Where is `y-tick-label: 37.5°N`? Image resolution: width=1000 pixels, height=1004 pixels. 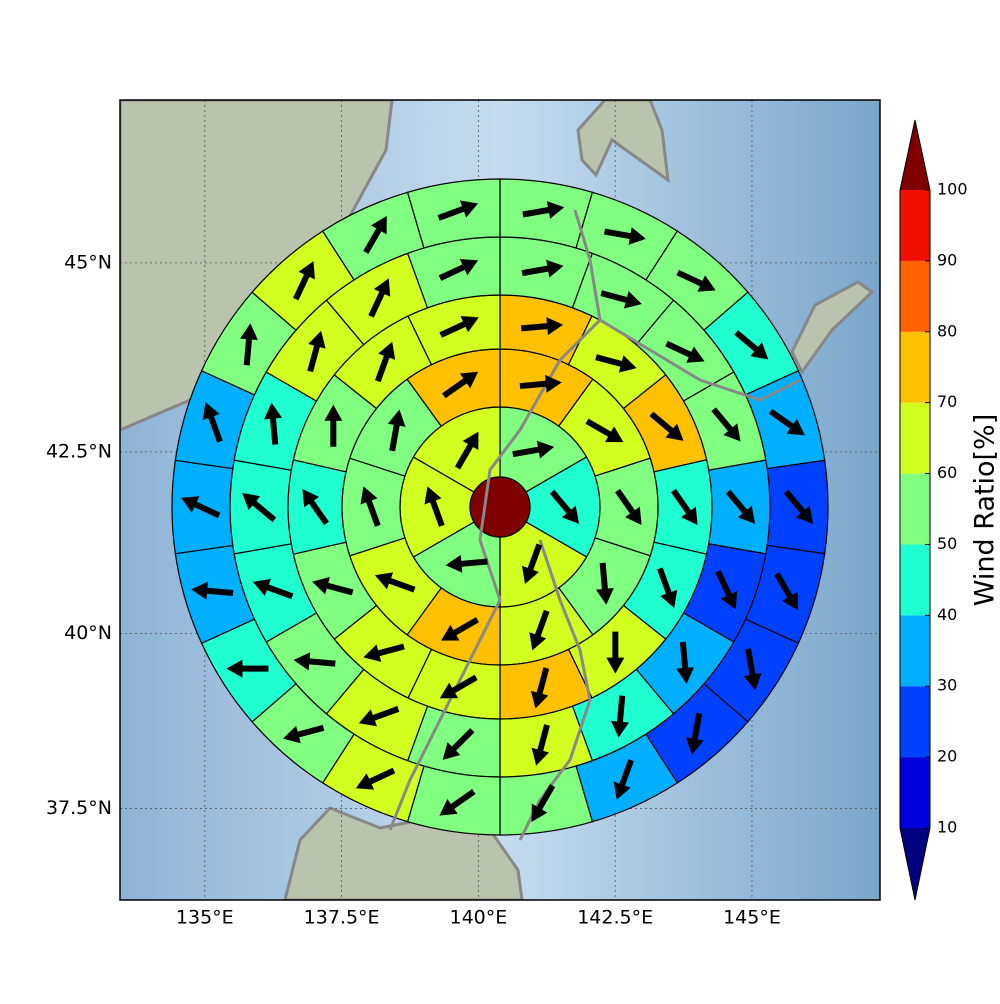 y-tick-label: 37.5°N is located at coordinates (79, 808).